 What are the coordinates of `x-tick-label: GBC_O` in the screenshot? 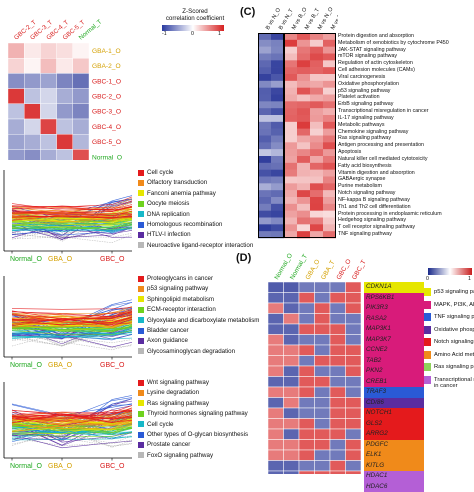 It's located at (112, 365).